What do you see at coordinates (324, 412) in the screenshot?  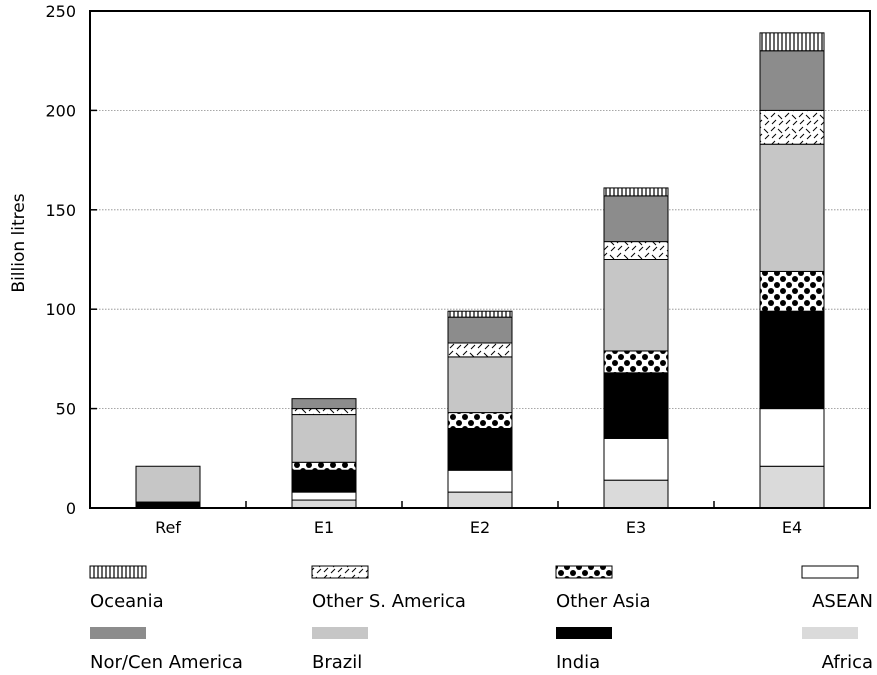 I see `bar-segment-e1-other-s-america` at bounding box center [324, 412].